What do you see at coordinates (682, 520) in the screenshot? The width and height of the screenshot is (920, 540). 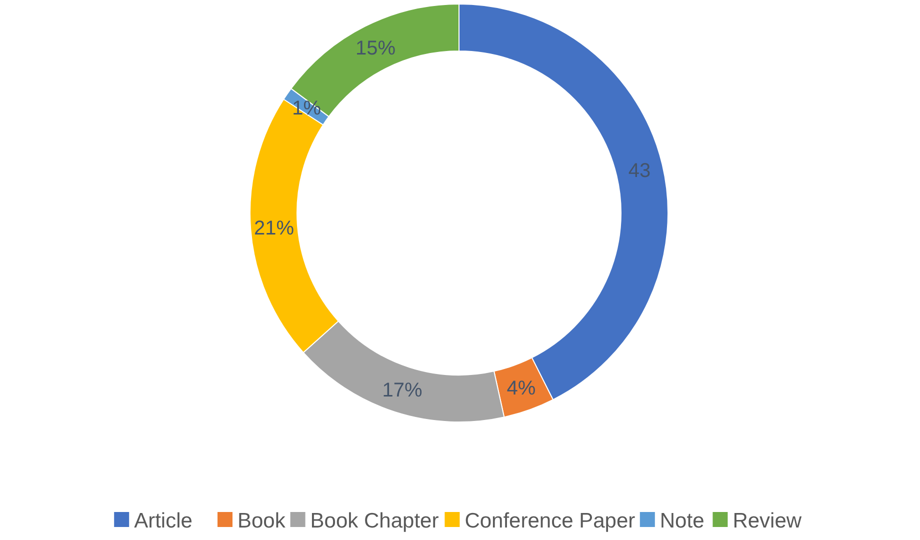 I see `legend-label: Note` at bounding box center [682, 520].